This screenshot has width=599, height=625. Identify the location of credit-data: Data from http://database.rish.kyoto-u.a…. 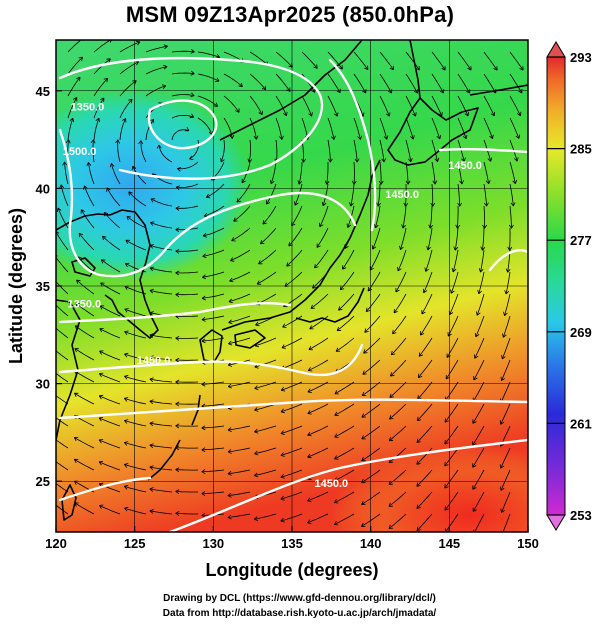
(299, 613).